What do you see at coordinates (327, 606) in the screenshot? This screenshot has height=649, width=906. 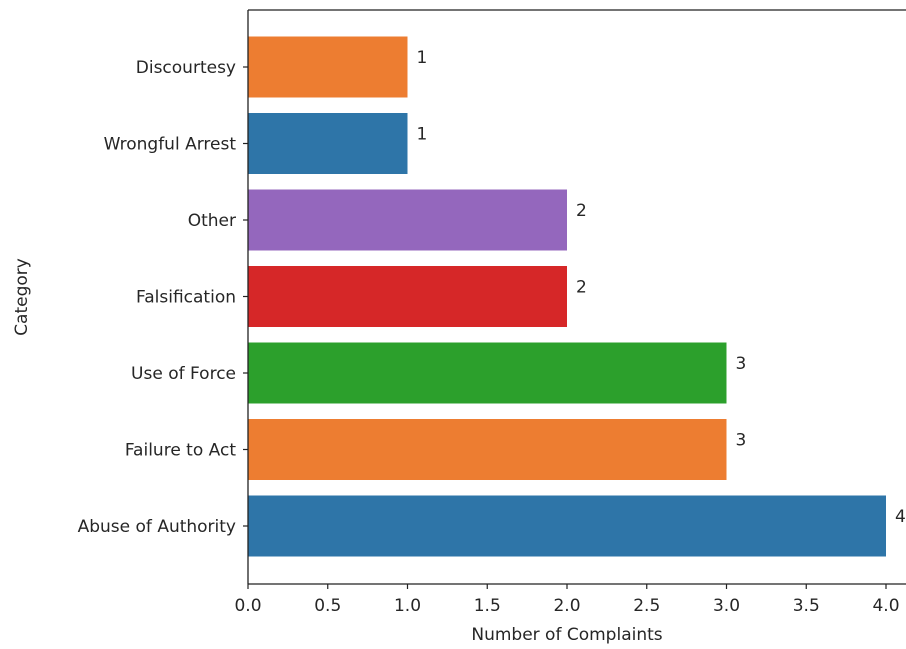 I see `x-tick-label: 0.5` at bounding box center [327, 606].